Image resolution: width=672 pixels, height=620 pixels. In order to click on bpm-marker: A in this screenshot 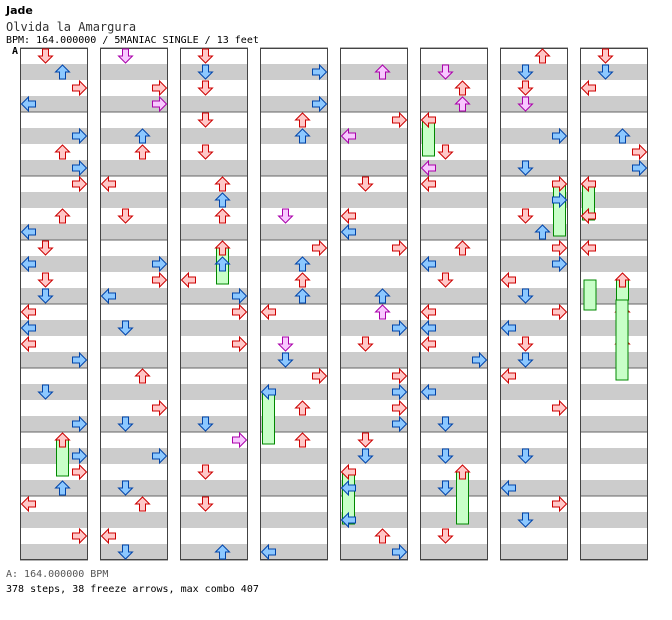, I will do `click(15, 51)`.